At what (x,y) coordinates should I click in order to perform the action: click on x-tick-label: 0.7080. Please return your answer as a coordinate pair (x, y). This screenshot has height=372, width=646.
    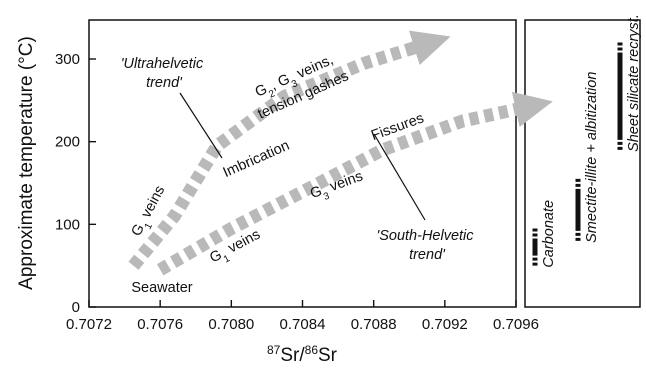
    Looking at the image, I should click on (231, 324).